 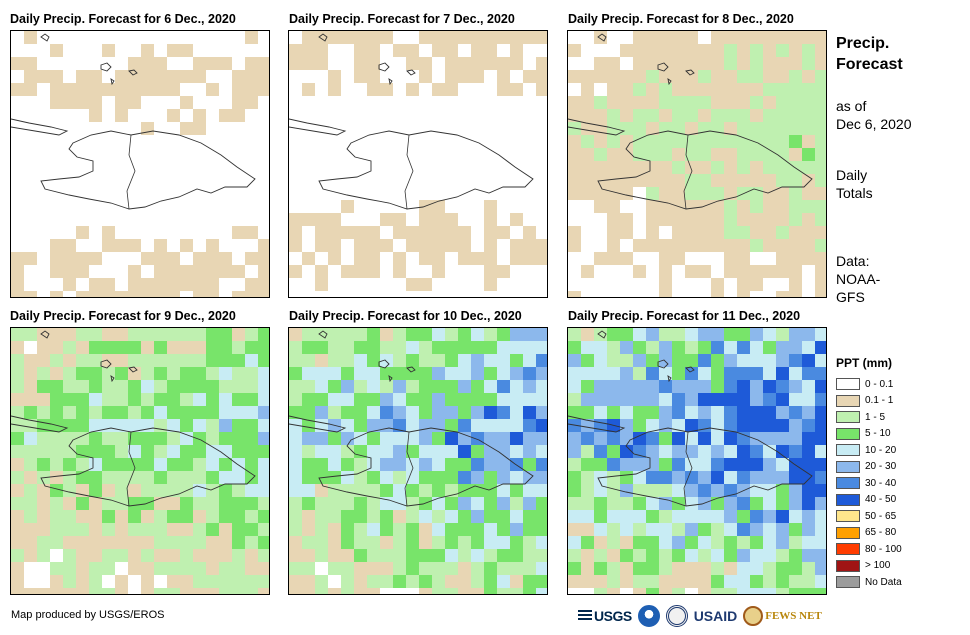 What do you see at coordinates (851, 106) in the screenshot?
I see `as-of-line1: as of` at bounding box center [851, 106].